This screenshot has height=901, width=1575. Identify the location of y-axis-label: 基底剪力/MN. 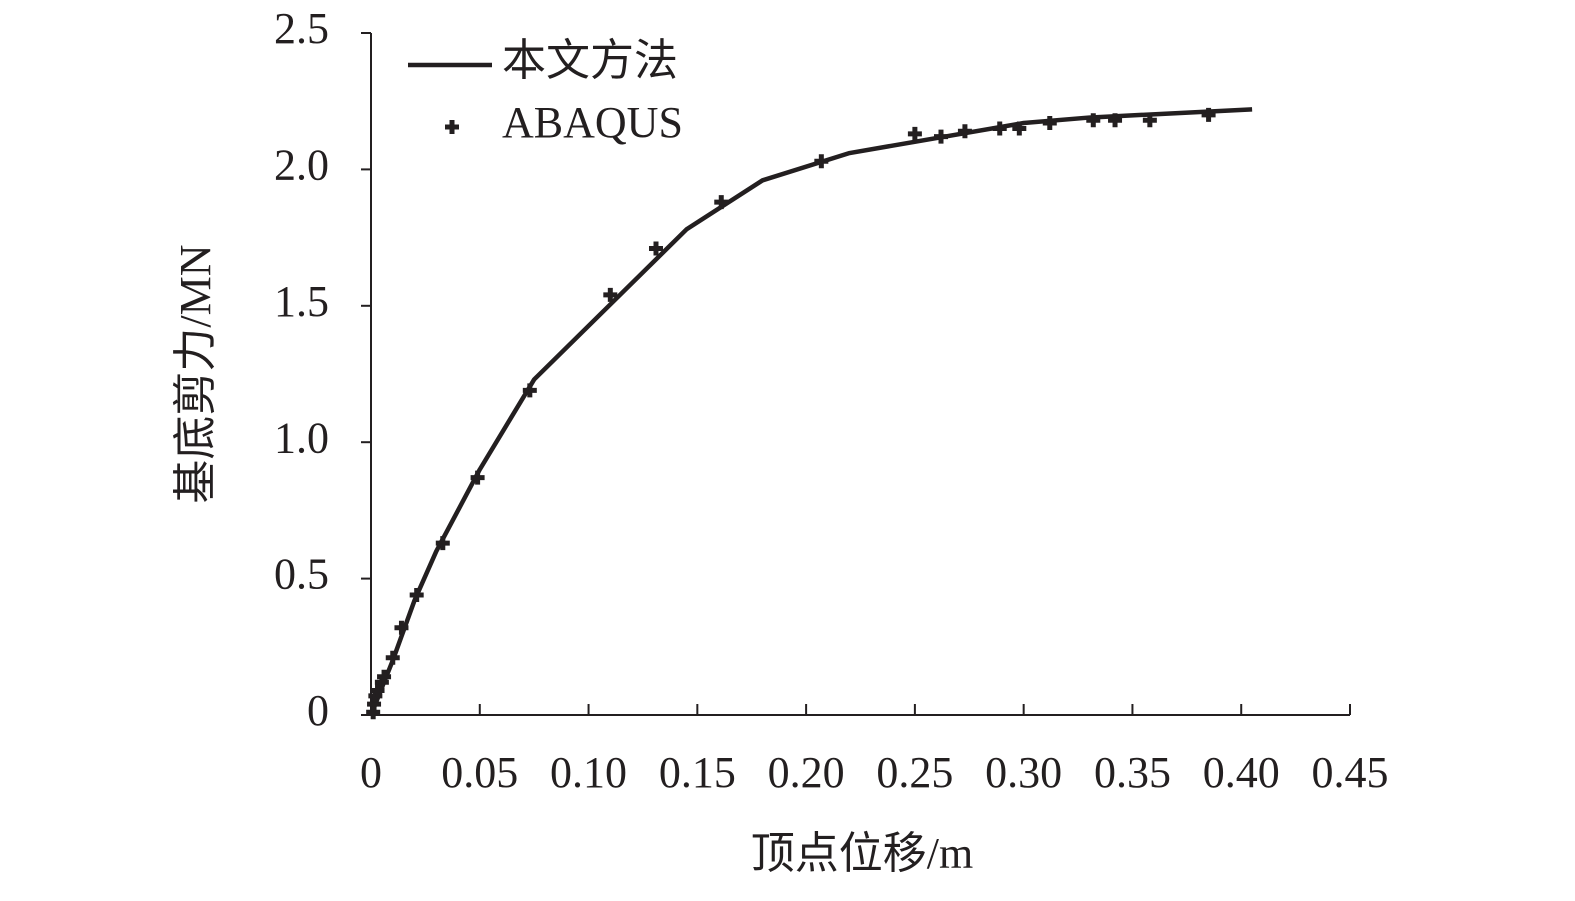
(195, 373).